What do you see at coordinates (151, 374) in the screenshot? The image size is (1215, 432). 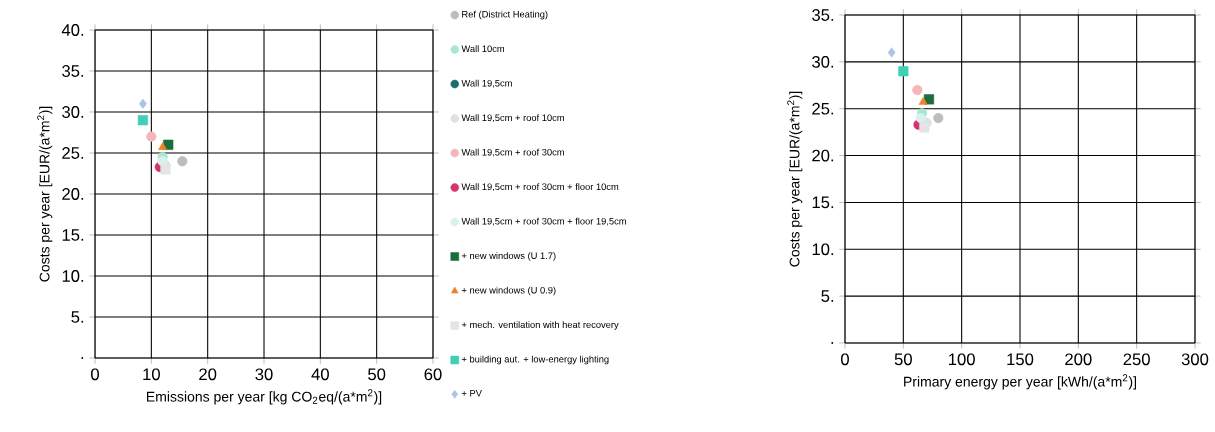 I see `x-tick-label: 10` at bounding box center [151, 374].